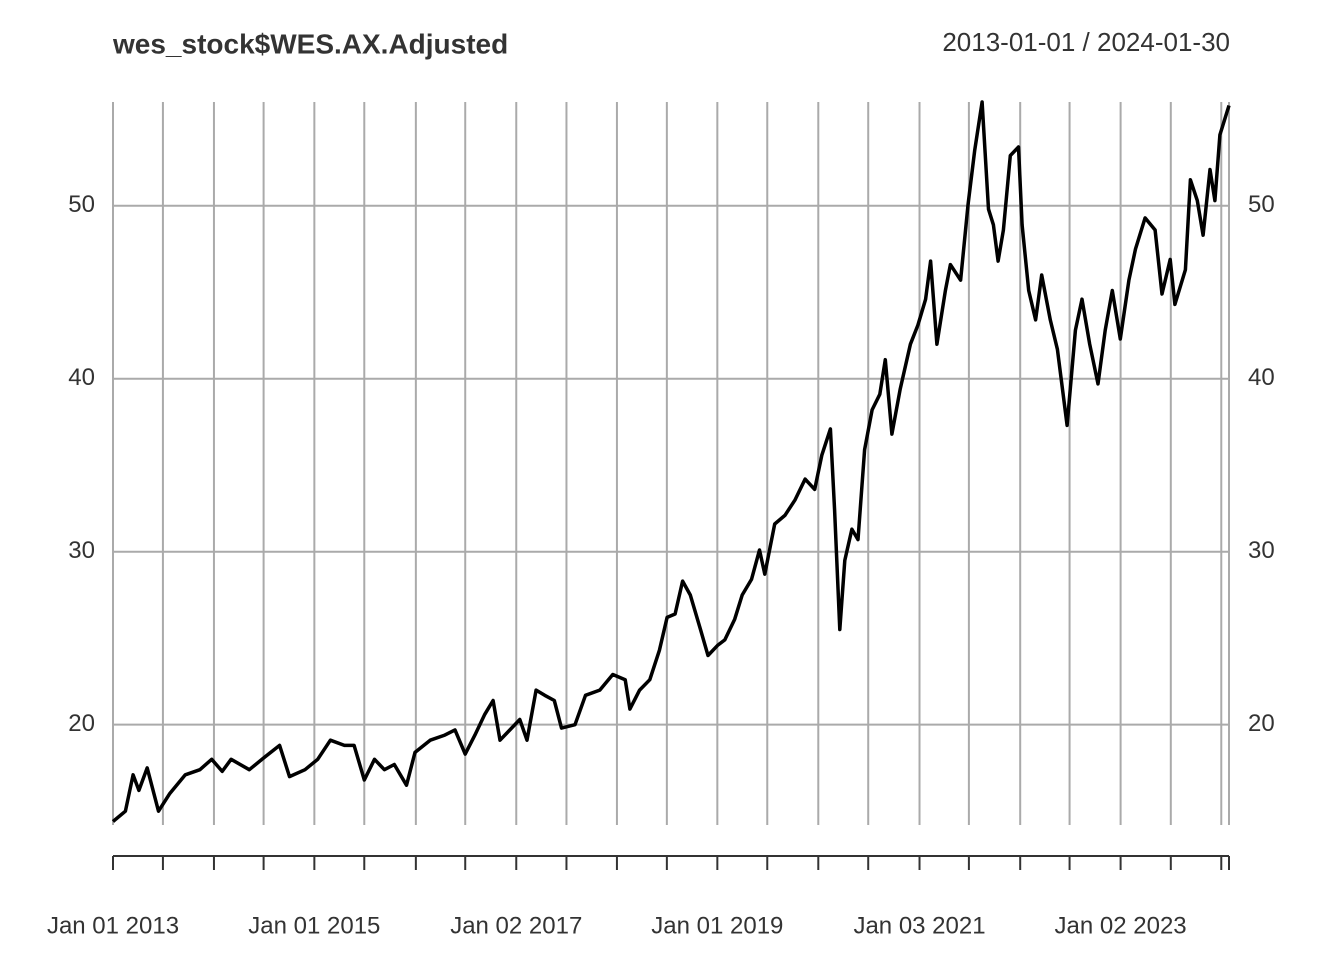  Describe the element at coordinates (81, 204) in the screenshot. I see `y-tick-label: 50` at that location.